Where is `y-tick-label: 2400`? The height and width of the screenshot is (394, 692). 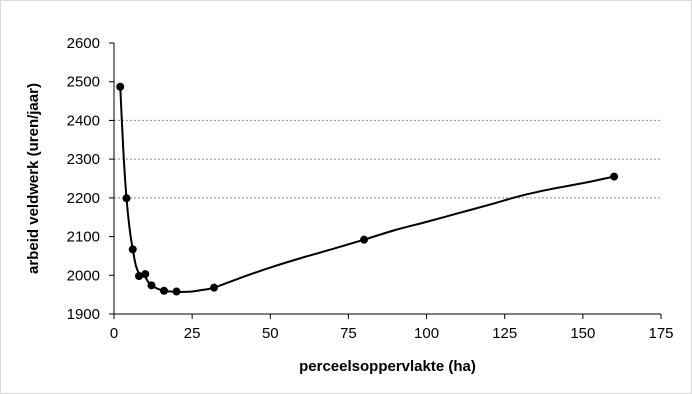
y-tick-label: 2400 is located at coordinates (83, 120).